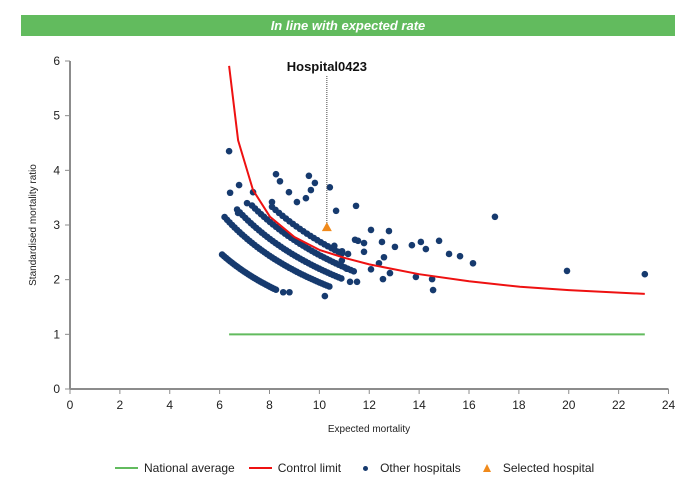  What do you see at coordinates (419, 405) in the screenshot?
I see `x-tick-label: 14` at bounding box center [419, 405].